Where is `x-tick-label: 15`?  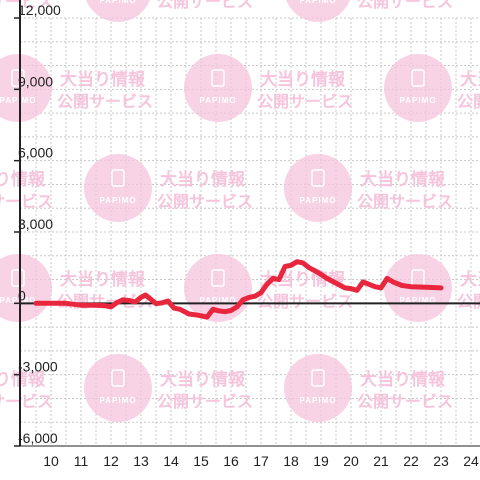
x-tick-label: 15 is located at coordinates (201, 461).